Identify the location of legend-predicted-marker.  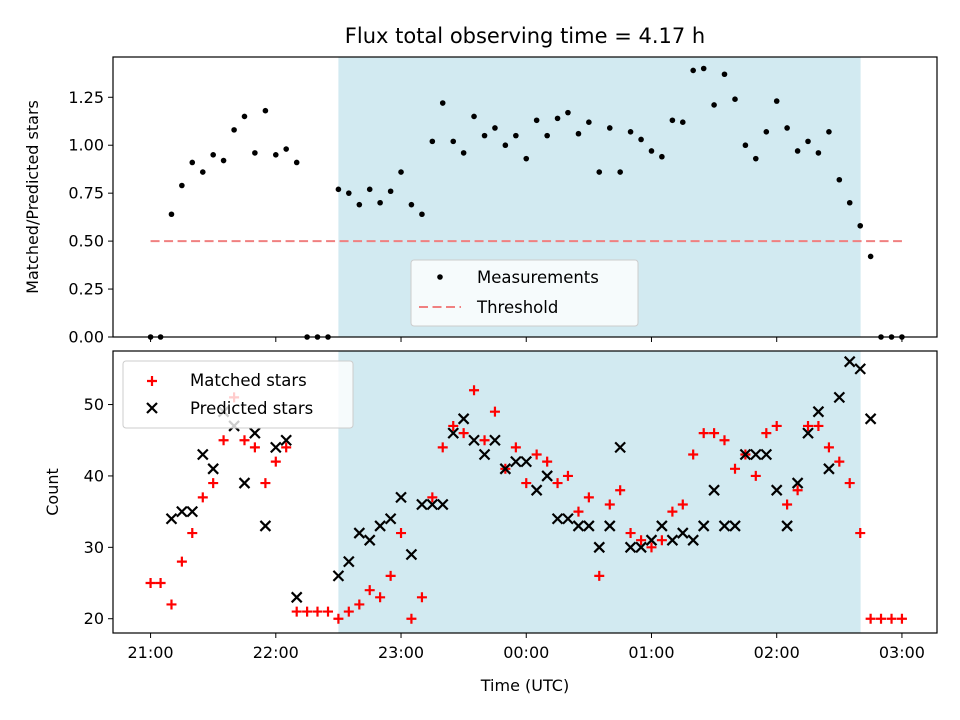
(152, 408).